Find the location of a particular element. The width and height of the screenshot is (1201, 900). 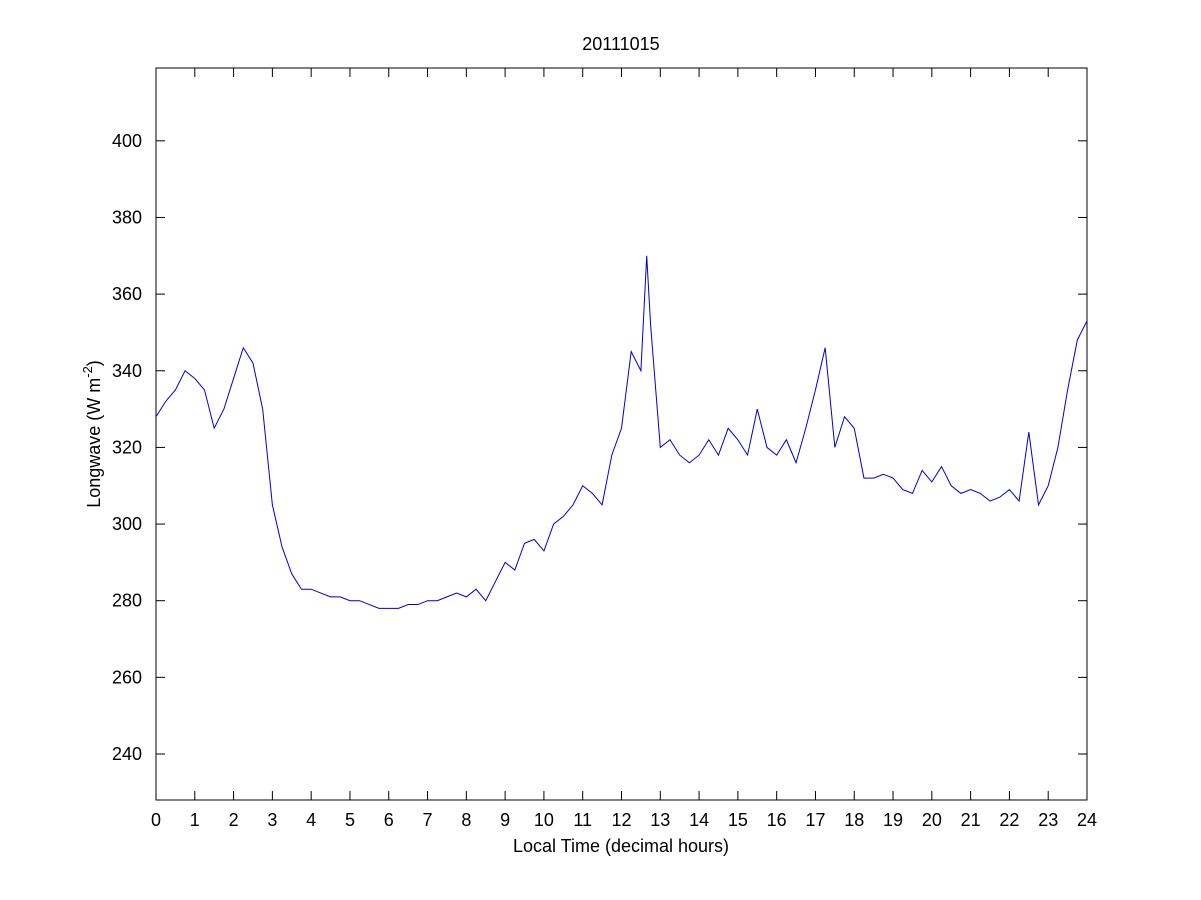

x-tick-label: 4 is located at coordinates (311, 820).